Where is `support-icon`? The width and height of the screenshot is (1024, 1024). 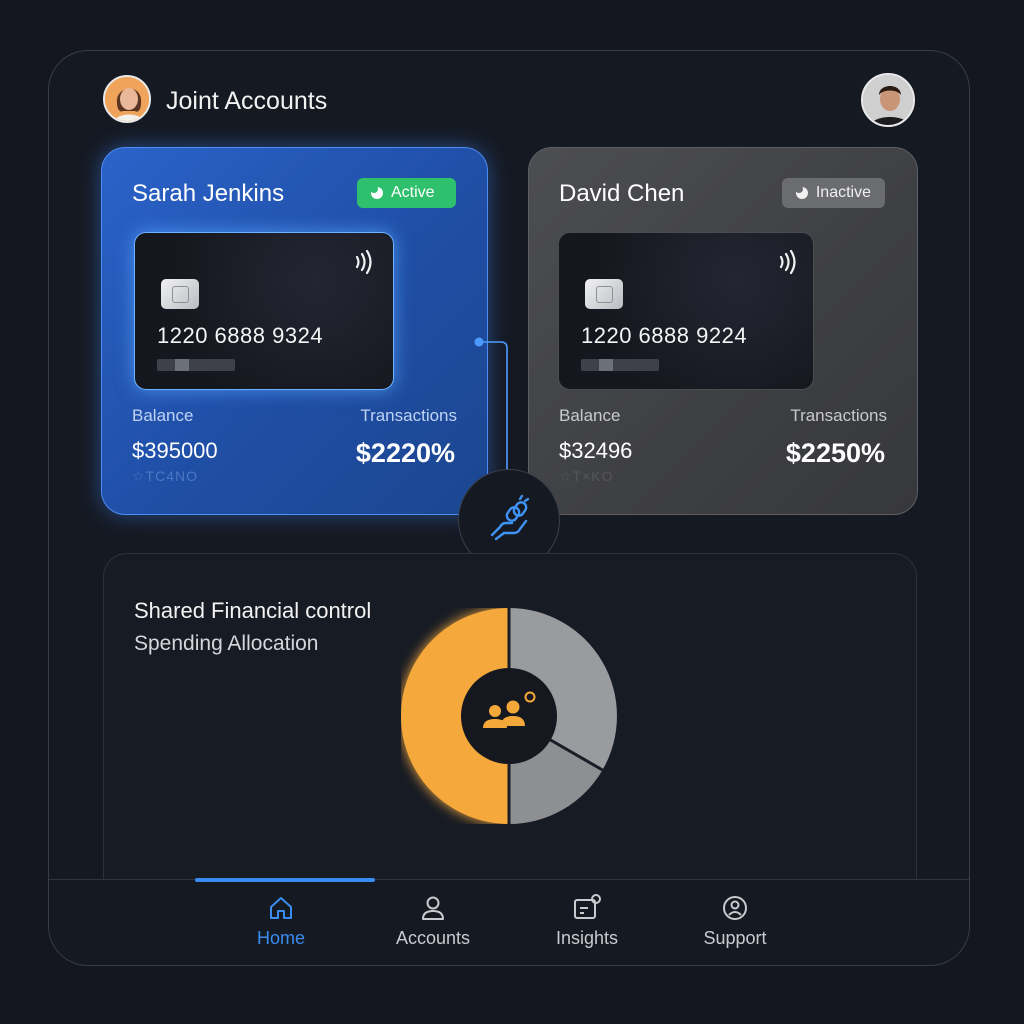 support-icon is located at coordinates (735, 908).